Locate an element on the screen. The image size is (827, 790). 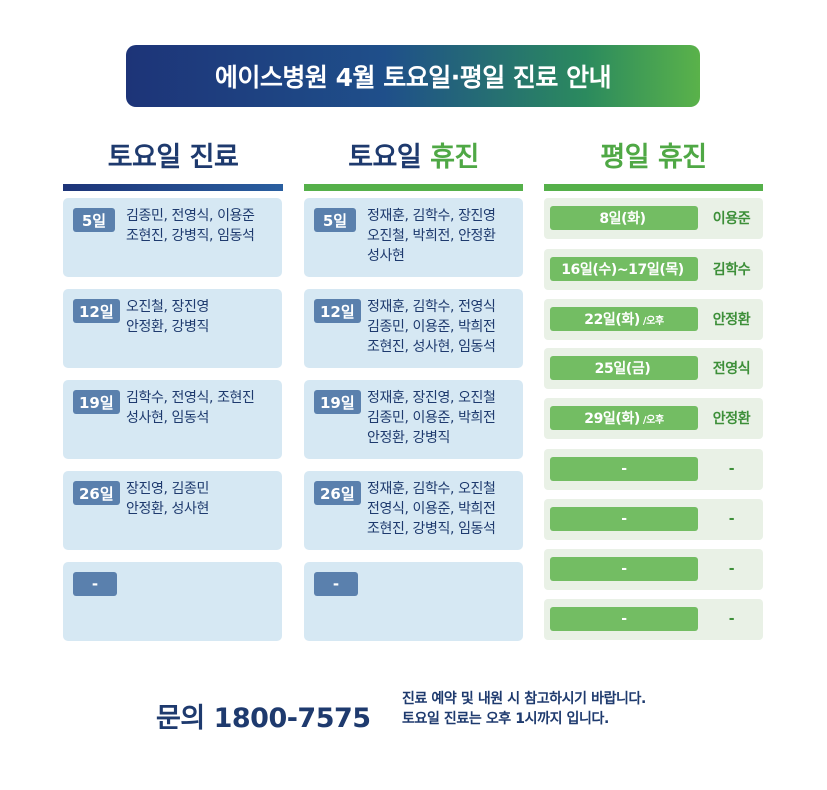
doctor-list: 정재훈, 장진영, 오진철 김종민, 이용준, 박희전 안정환, 강병직 is located at coordinates (442, 418).